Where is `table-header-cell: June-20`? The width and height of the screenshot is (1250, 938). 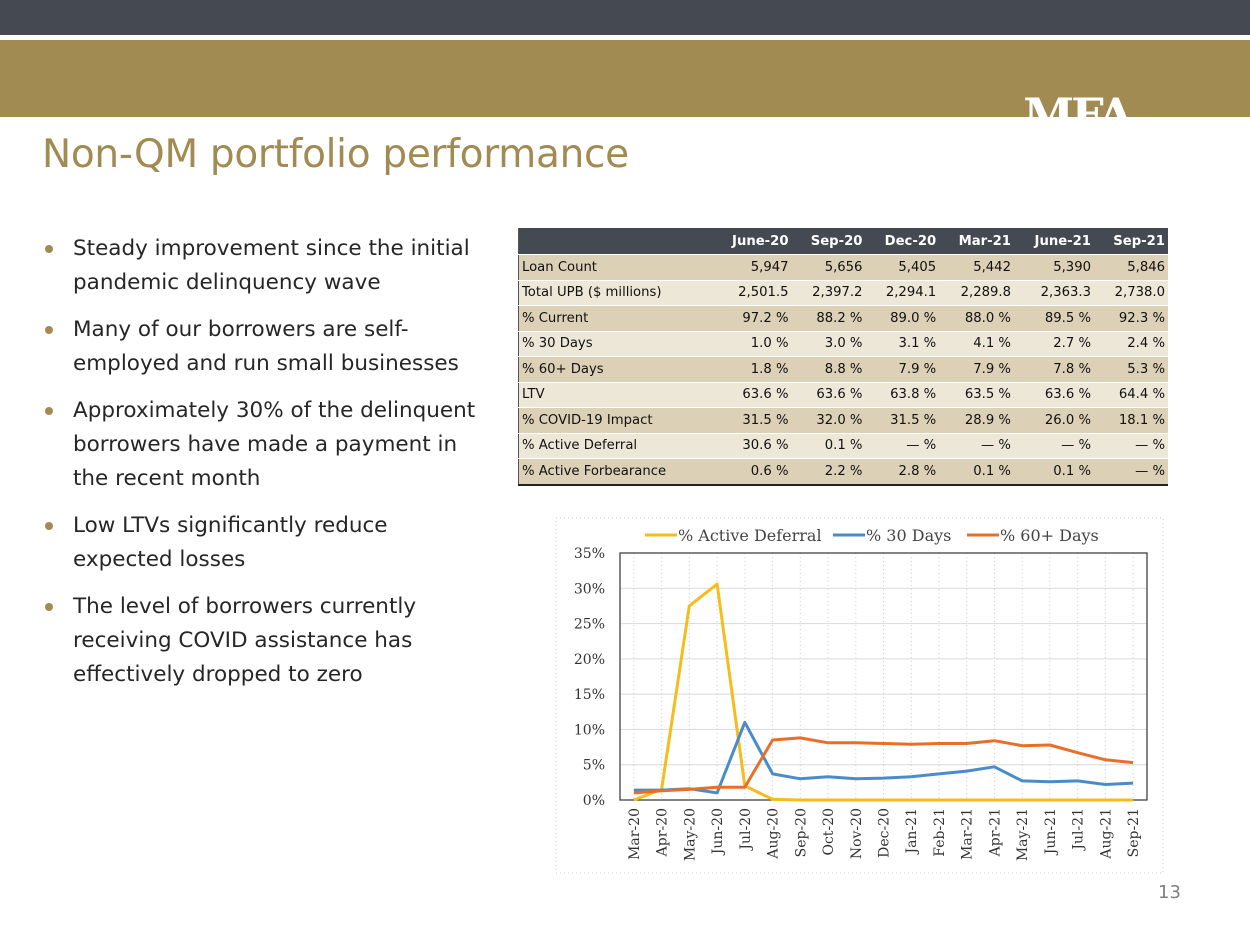 table-header-cell: June-20 is located at coordinates (751, 241).